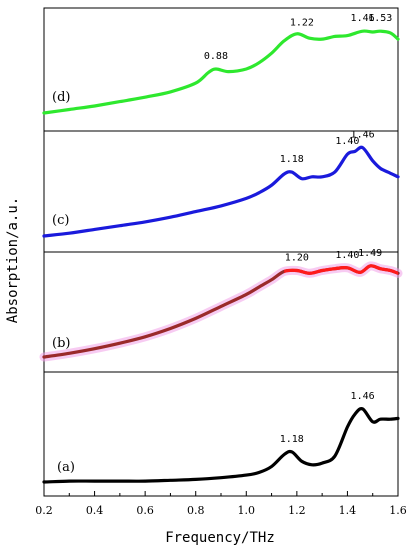 Image resolution: width=412 pixels, height=550 pixels. What do you see at coordinates (348, 510) in the screenshot?
I see `x-tick-label: 1.4` at bounding box center [348, 510].